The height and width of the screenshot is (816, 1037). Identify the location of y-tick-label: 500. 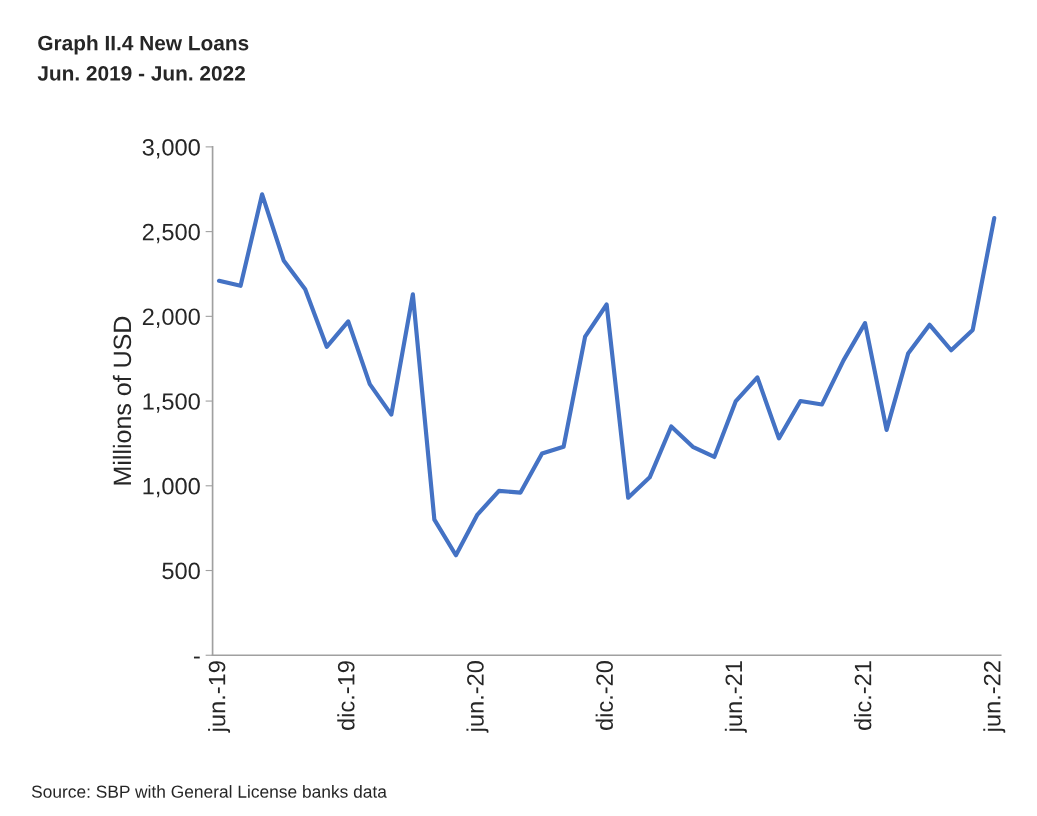
(181, 571).